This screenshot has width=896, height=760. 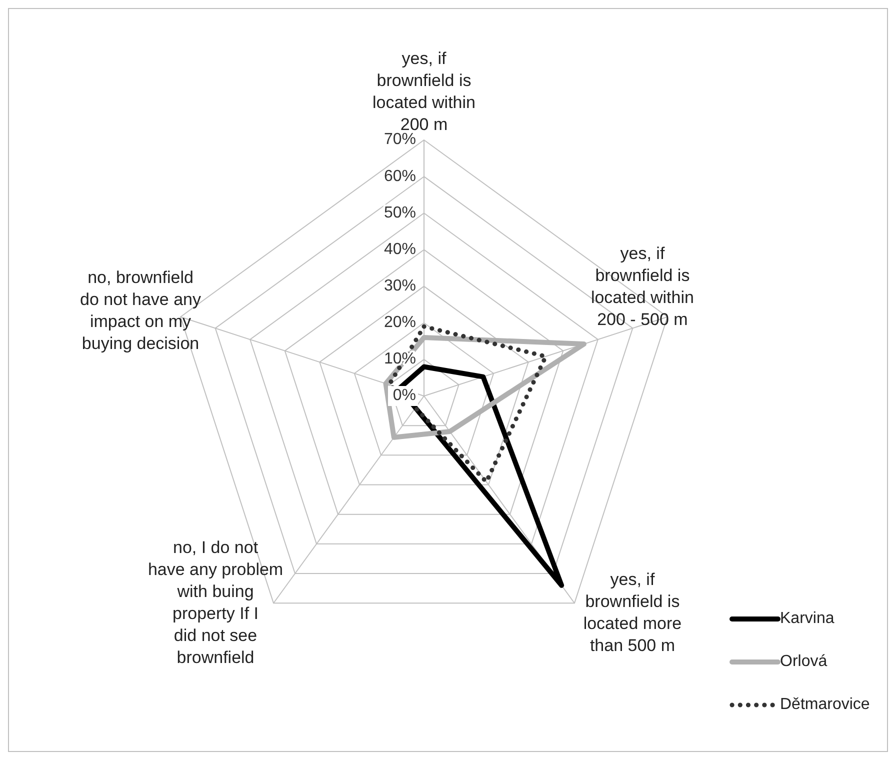 What do you see at coordinates (400, 176) in the screenshot?
I see `y-tick-label: 60%` at bounding box center [400, 176].